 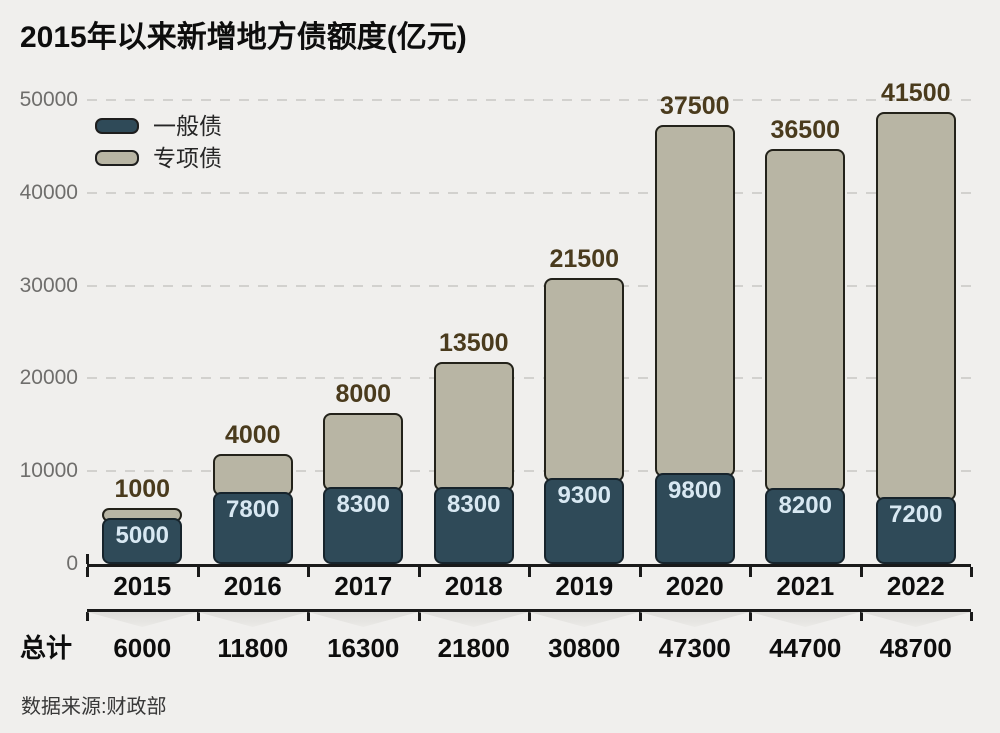 I want to click on general-value-label: 7200, so click(x=916, y=515).